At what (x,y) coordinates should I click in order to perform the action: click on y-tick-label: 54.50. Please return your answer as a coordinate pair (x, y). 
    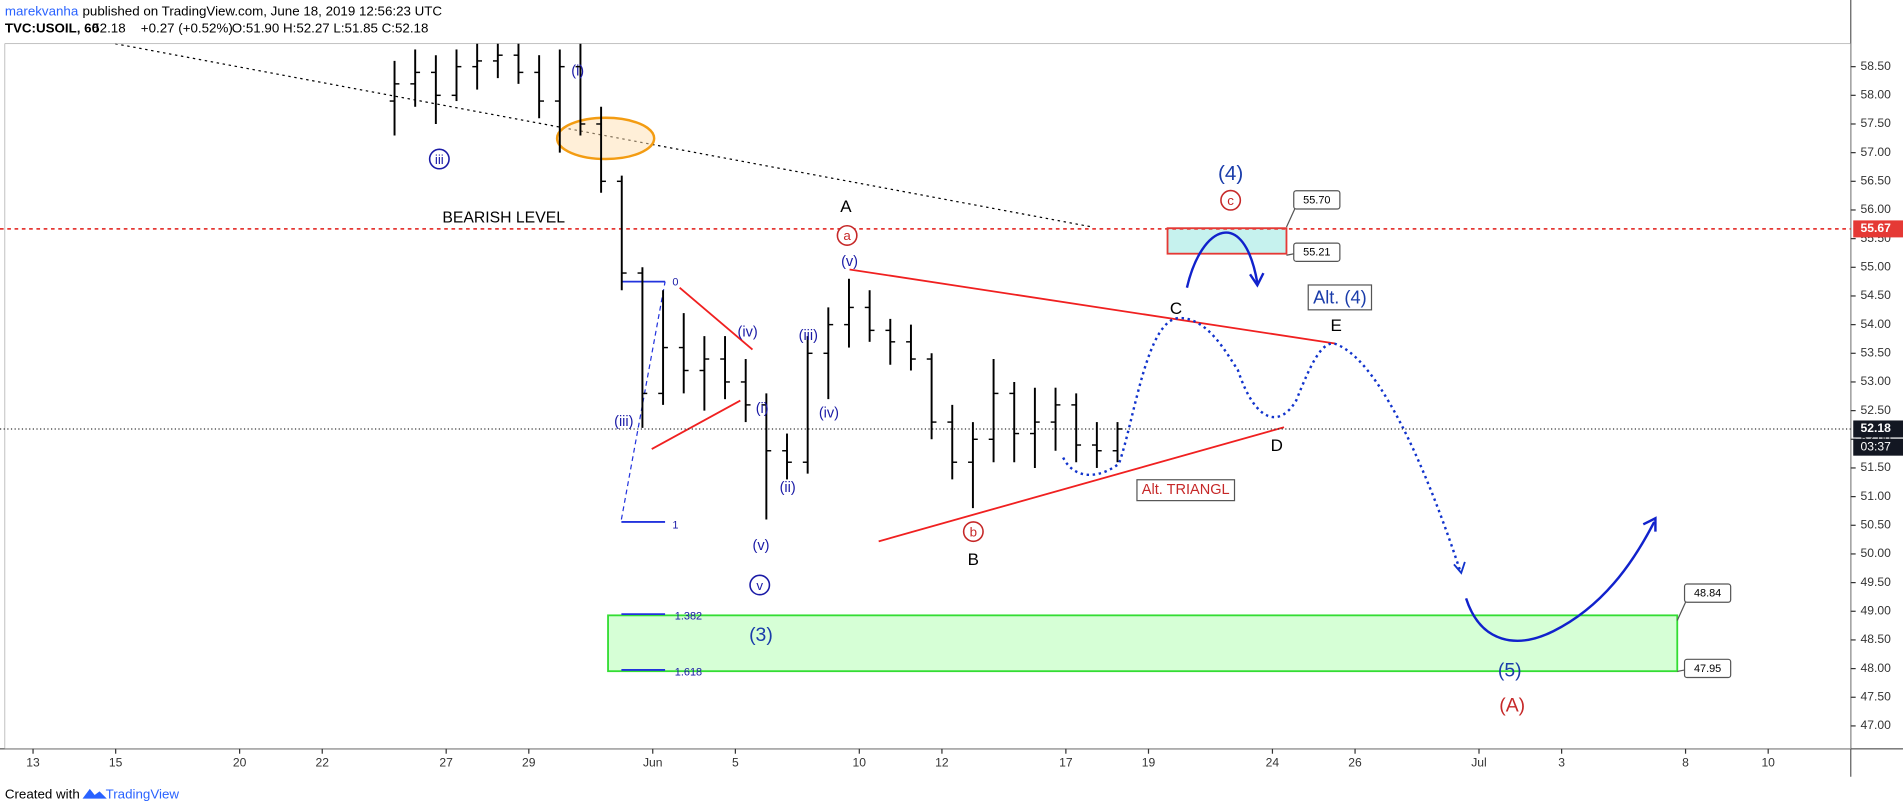
    Looking at the image, I should click on (1876, 295).